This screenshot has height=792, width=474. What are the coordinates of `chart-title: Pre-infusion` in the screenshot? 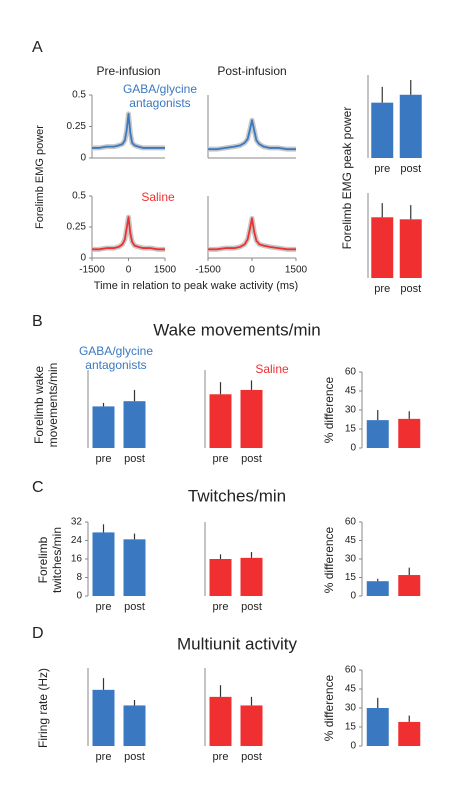 It's located at (128, 71).